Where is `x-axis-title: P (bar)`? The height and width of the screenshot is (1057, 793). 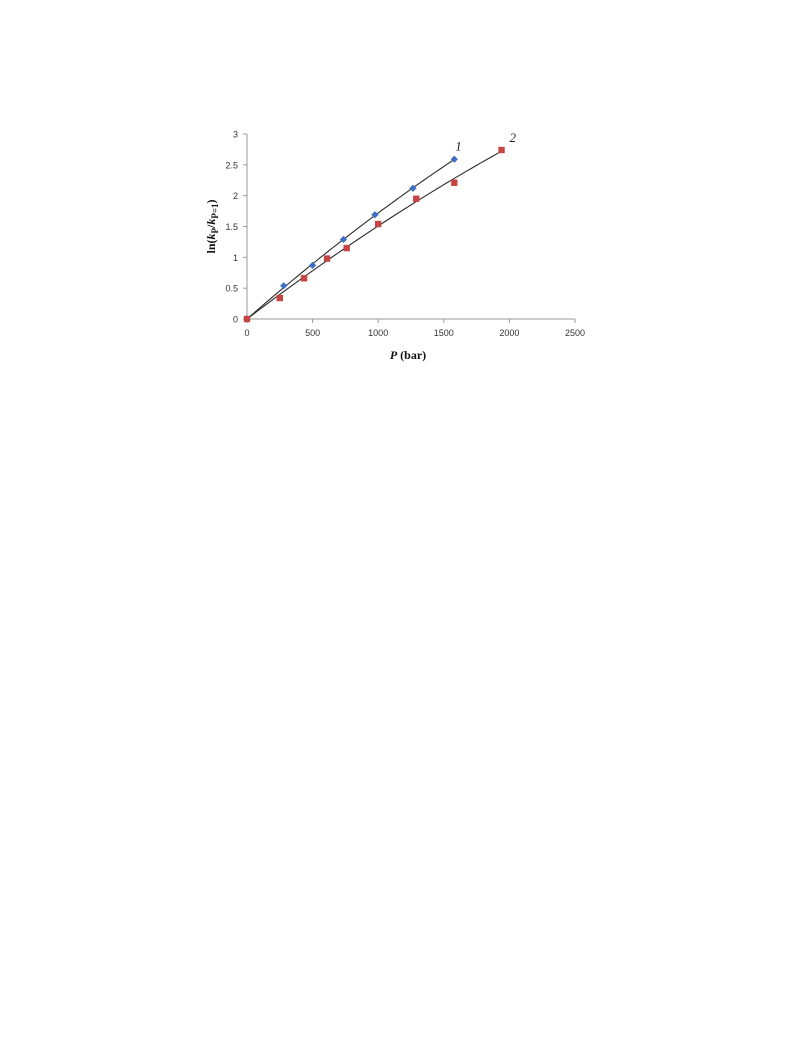 x-axis-title: P (bar) is located at coordinates (408, 355).